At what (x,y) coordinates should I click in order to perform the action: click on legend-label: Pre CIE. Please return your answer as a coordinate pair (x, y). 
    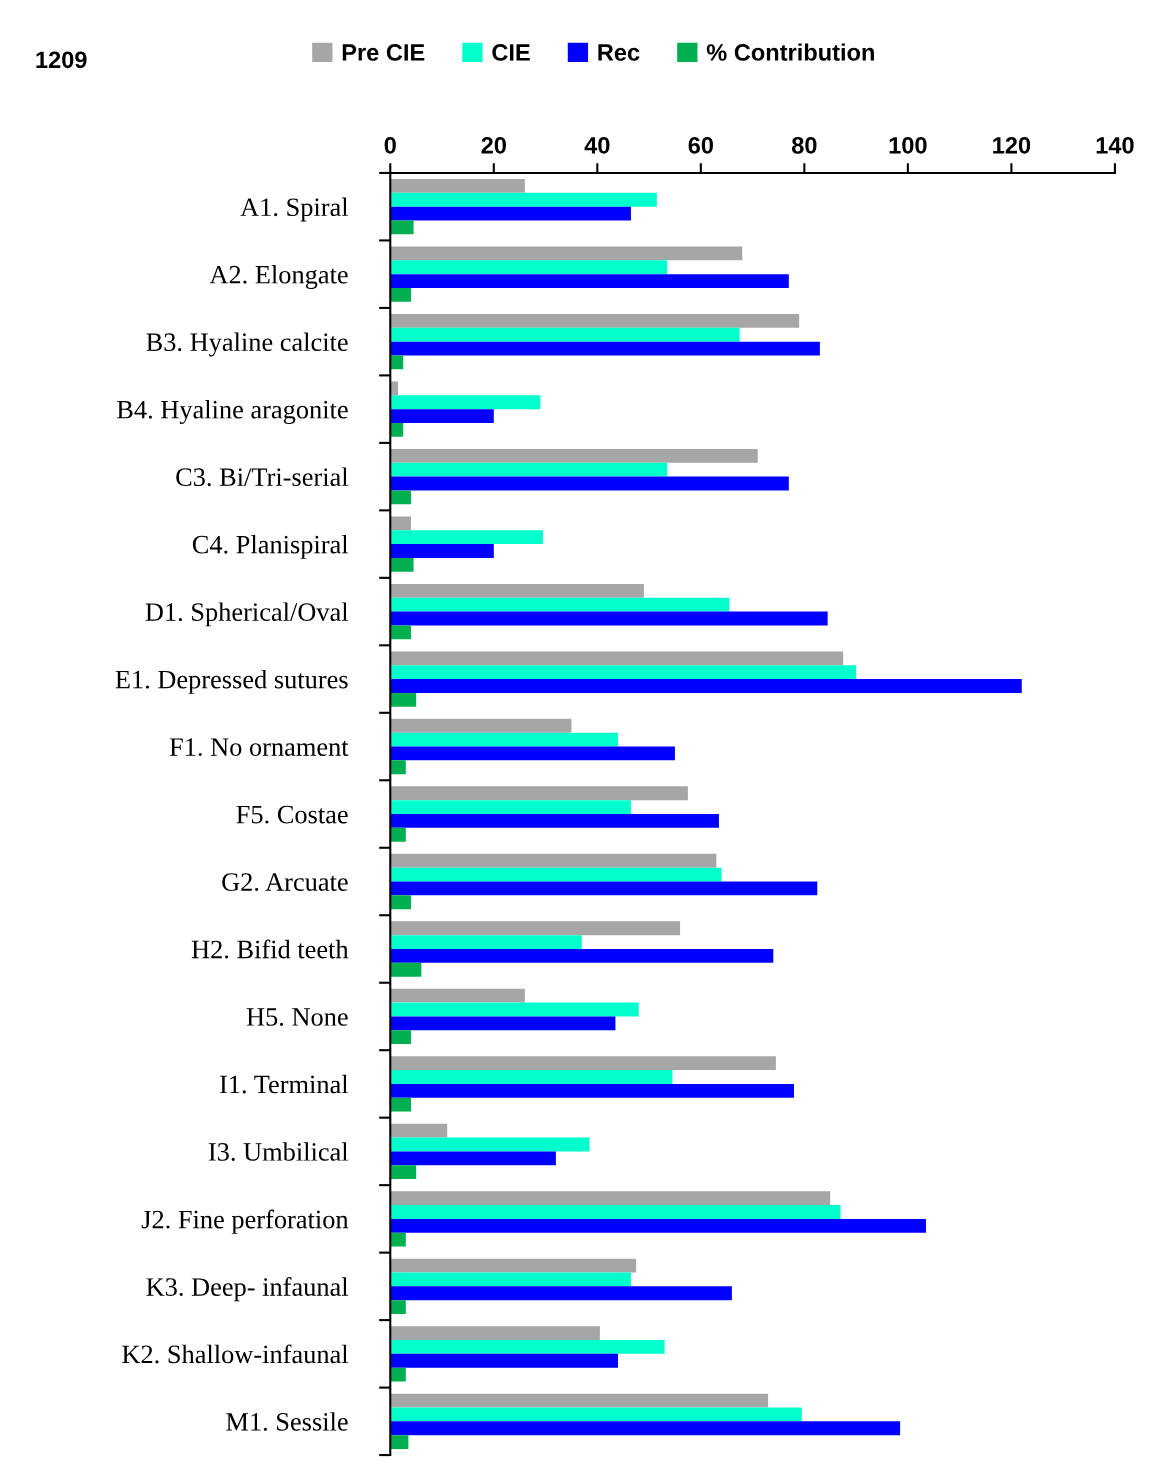
    Looking at the image, I should click on (383, 52).